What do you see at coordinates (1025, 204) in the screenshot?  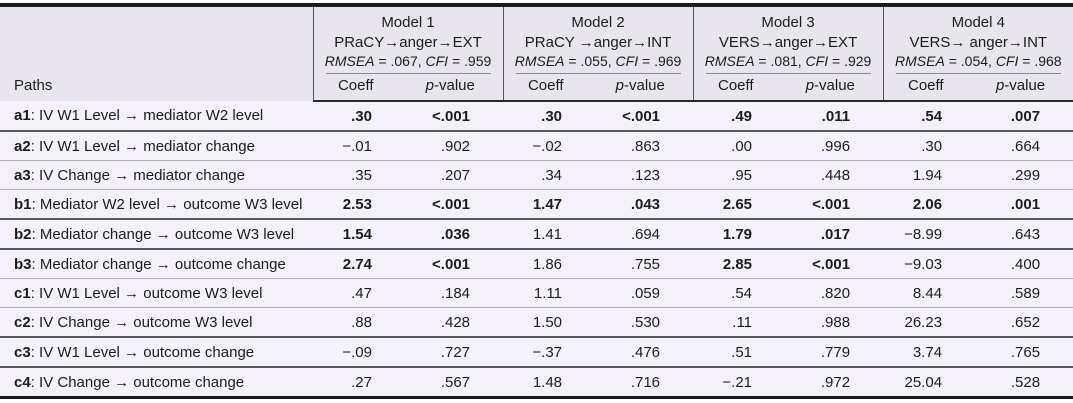 I see `p-value: .001` at bounding box center [1025, 204].